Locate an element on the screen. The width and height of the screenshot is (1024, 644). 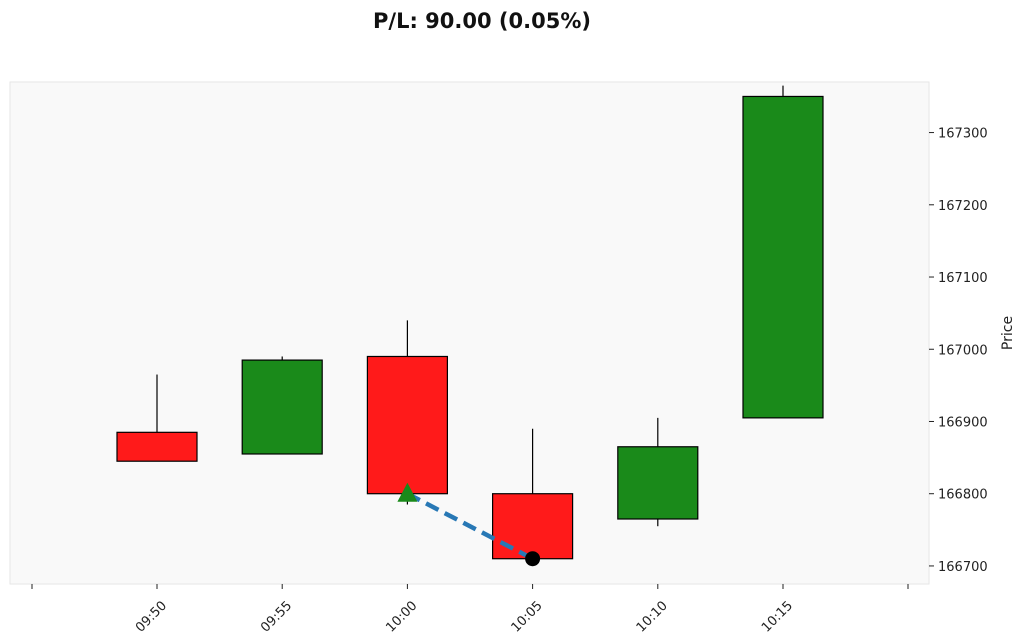
y-axis-title: Price is located at coordinates (1008, 333).